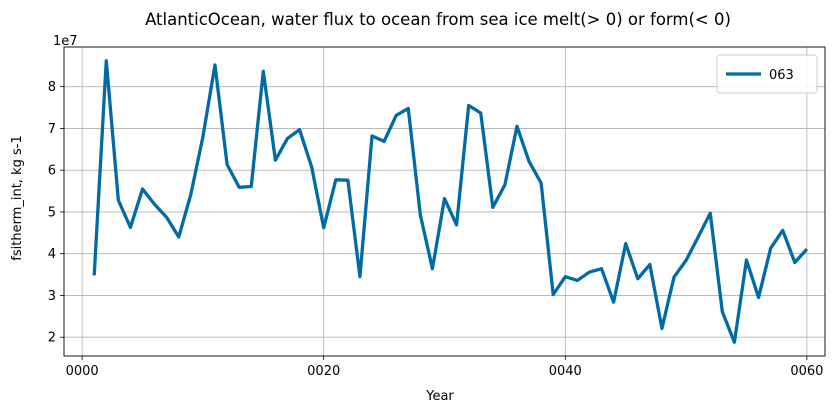  I want to click on legend-label: 063, so click(781, 75).